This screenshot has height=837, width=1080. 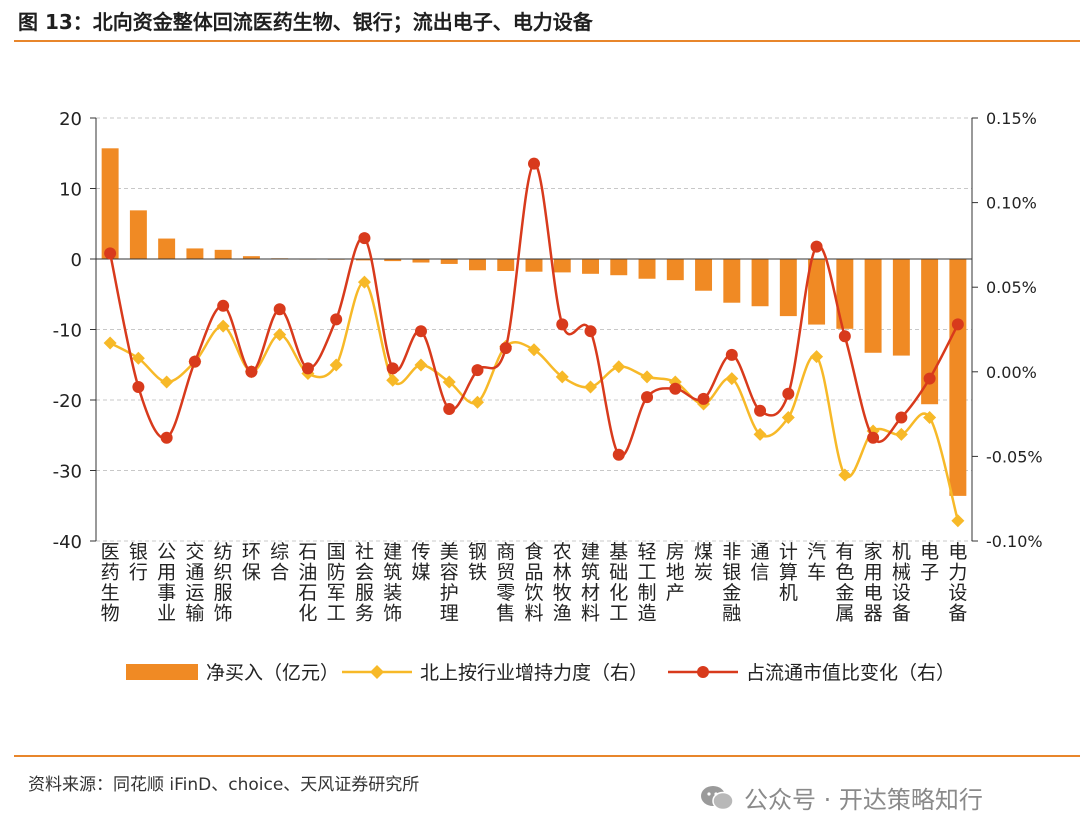 What do you see at coordinates (449, 614) in the screenshot?
I see `category-label-char: 理` at bounding box center [449, 614].